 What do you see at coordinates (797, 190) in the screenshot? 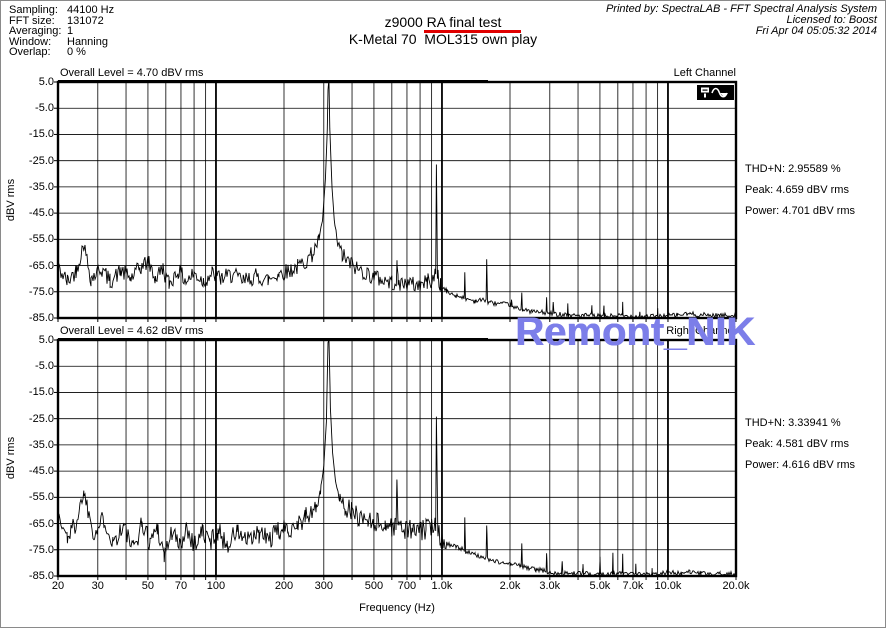
I see `peak-value: Peak: 4.659 dBV rms` at bounding box center [797, 190].